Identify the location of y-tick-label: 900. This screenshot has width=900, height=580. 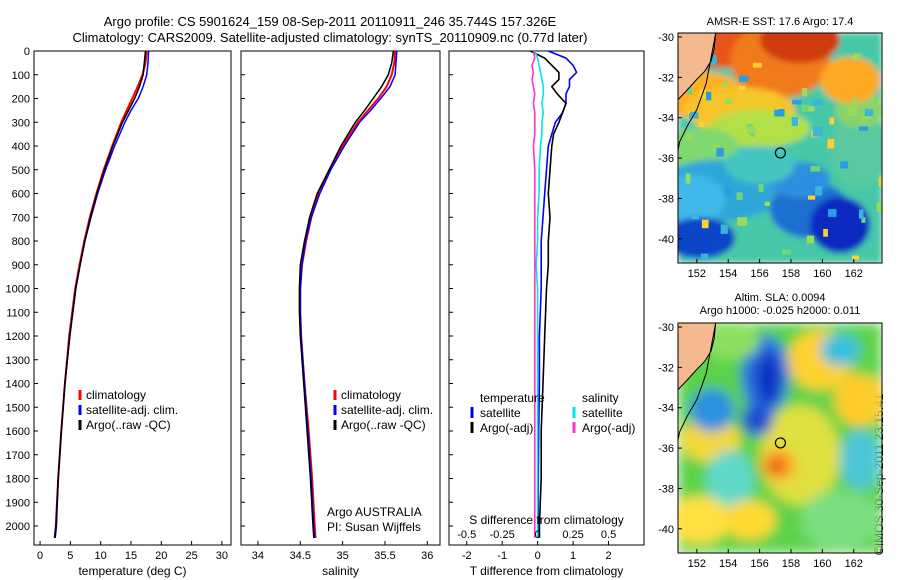
(21, 266).